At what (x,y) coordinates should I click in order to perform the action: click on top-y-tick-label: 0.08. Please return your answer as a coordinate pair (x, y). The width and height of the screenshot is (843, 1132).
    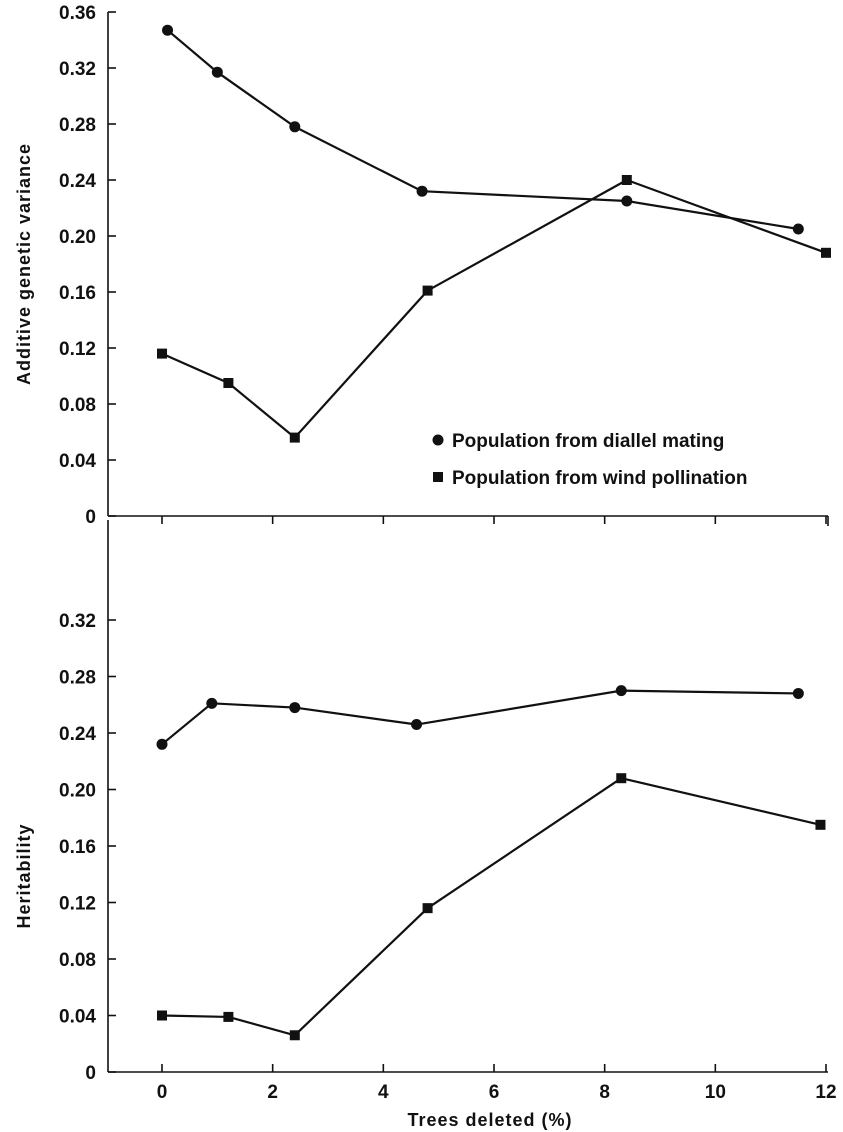
    Looking at the image, I should click on (77, 405).